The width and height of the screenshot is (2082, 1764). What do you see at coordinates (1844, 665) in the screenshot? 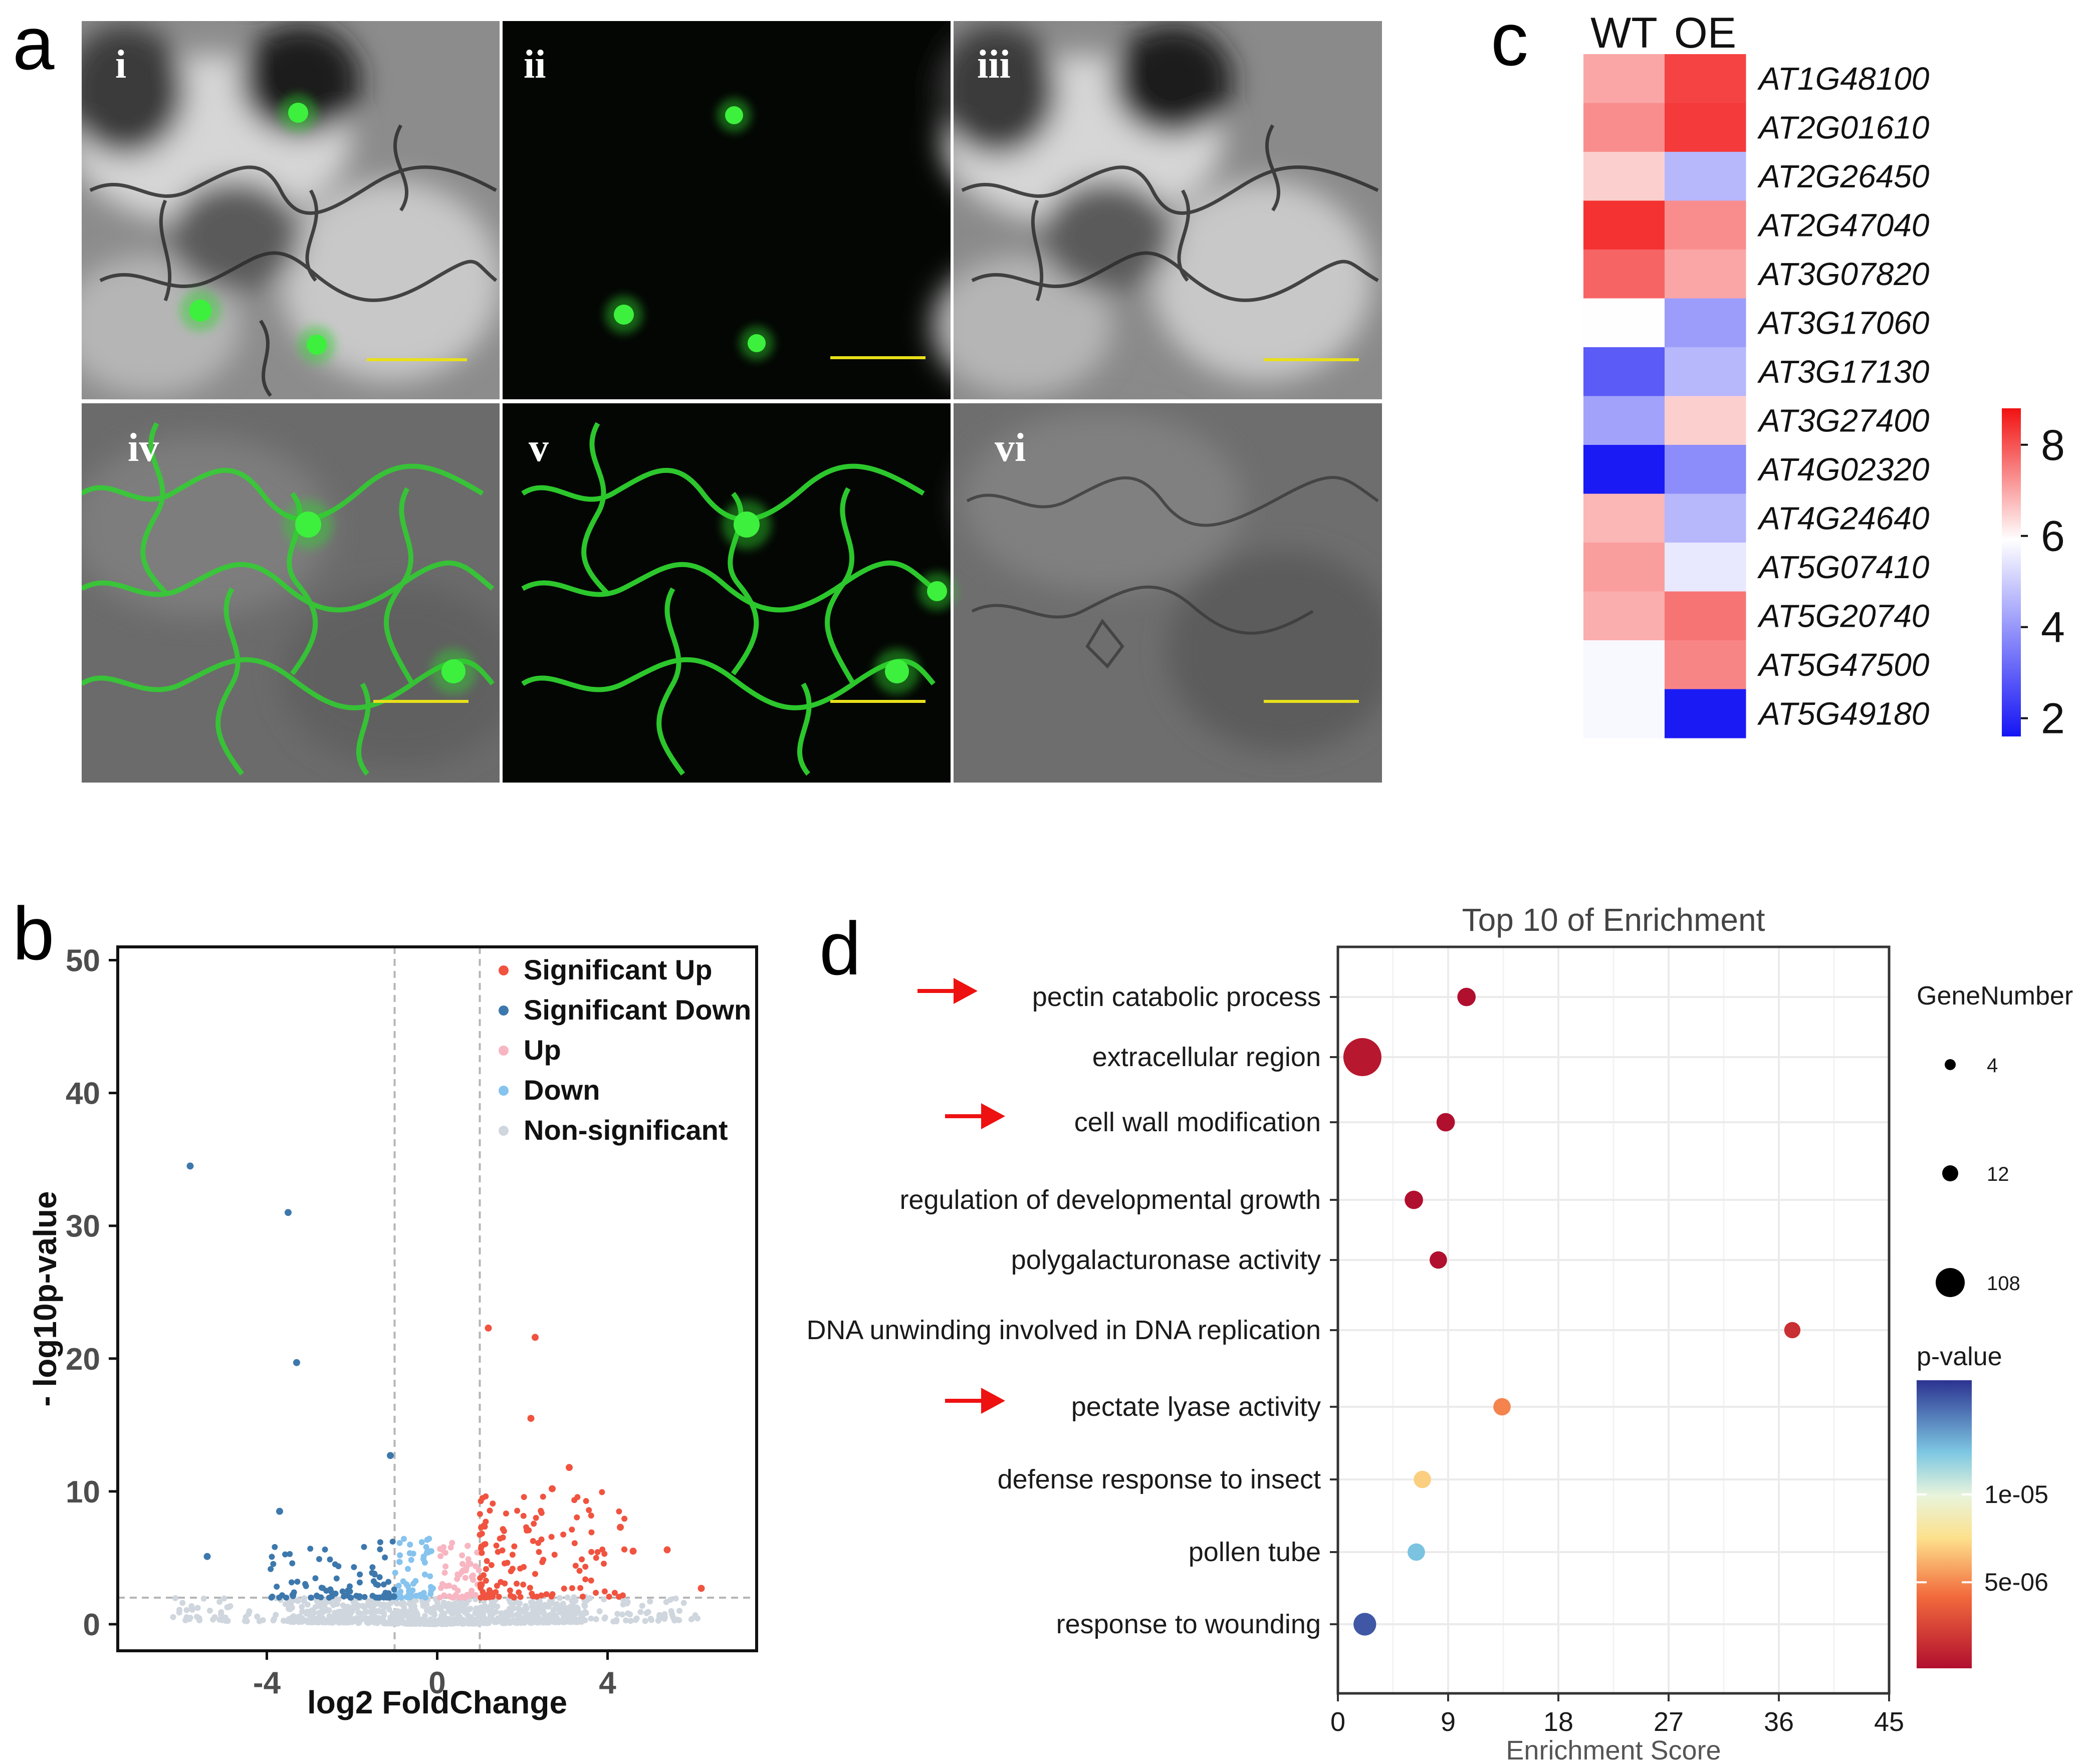
I see `heatmap-row-label: AT5G47500` at bounding box center [1844, 665].